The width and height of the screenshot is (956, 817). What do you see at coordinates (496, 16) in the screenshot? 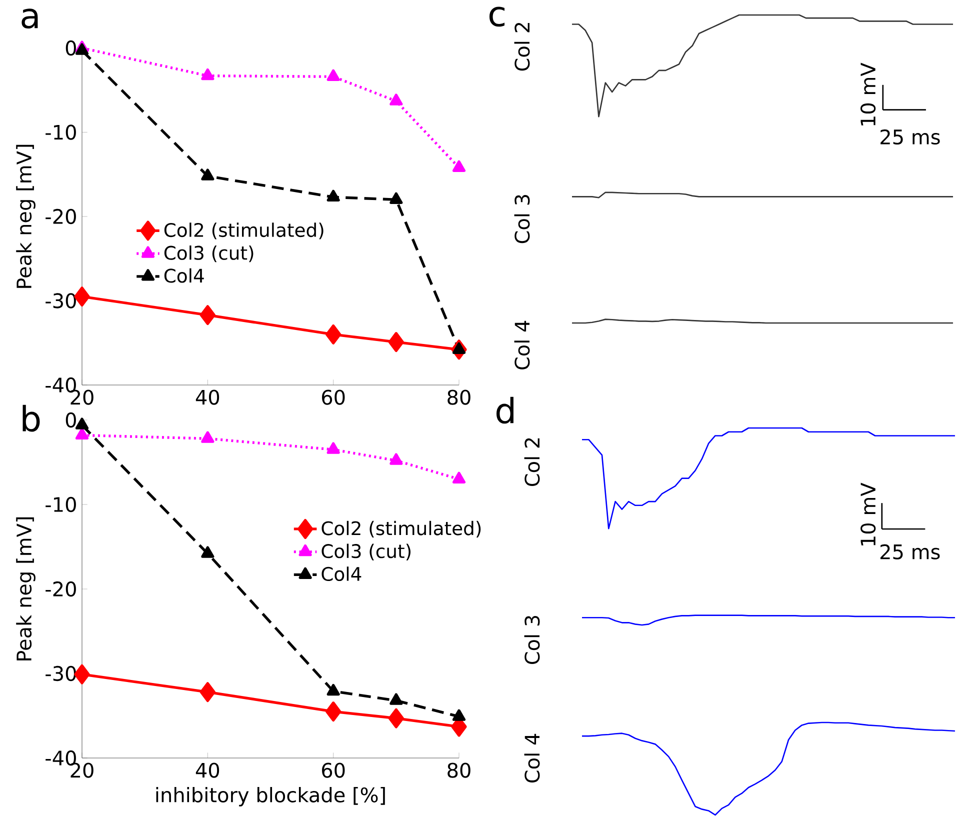
I see `chart-title: c` at bounding box center [496, 16].